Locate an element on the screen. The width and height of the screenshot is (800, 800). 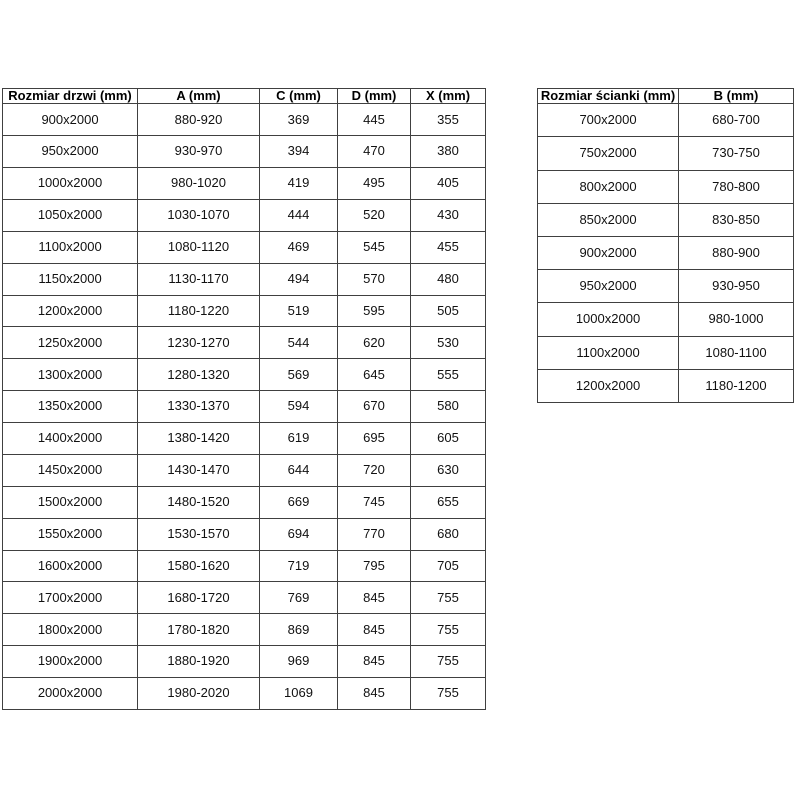
table-cell: 505 is located at coordinates (448, 311).